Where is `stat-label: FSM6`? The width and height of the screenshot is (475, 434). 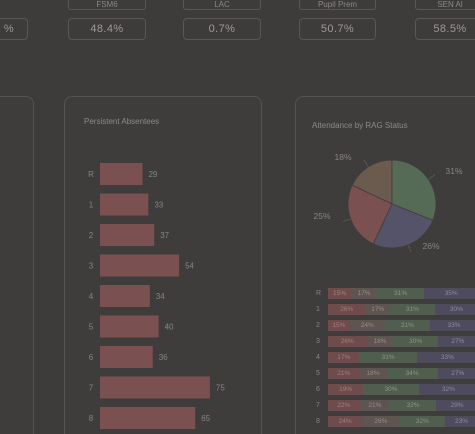
stat-label: FSM6 is located at coordinates (107, 5).